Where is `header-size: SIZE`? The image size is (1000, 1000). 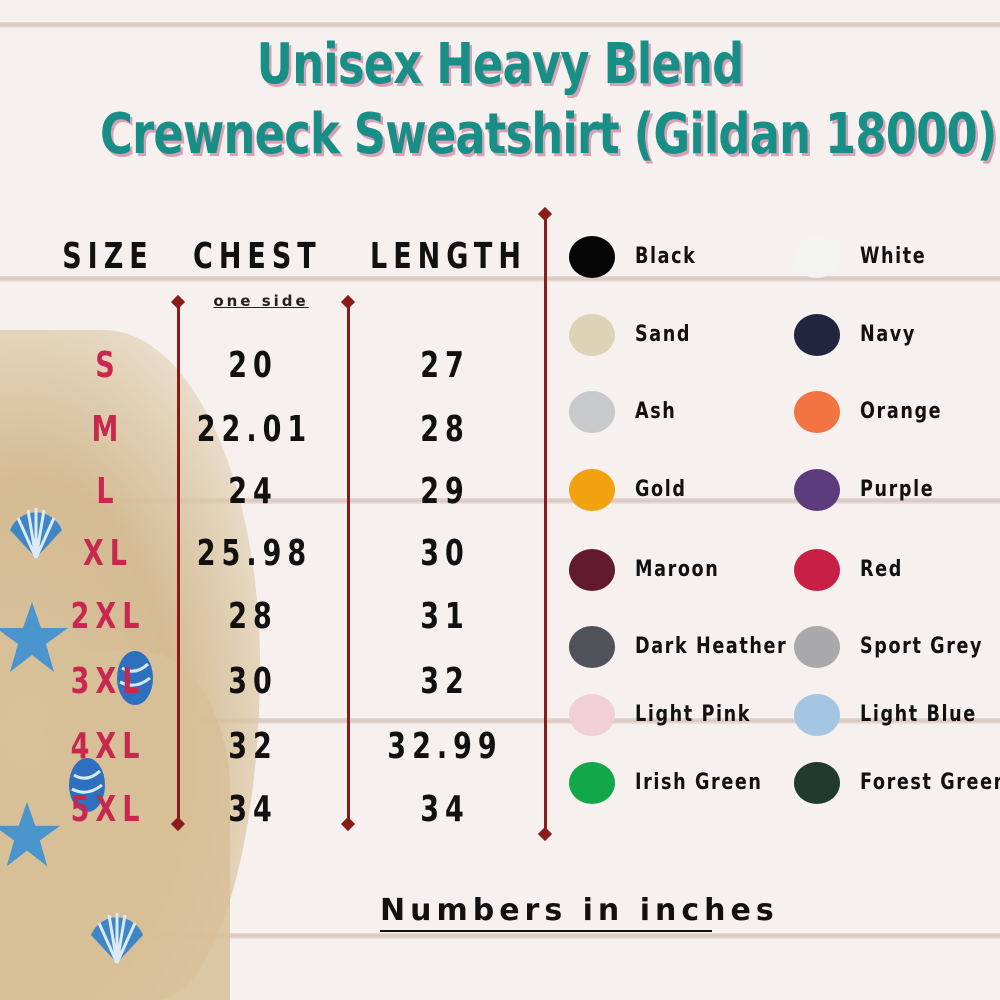 header-size: SIZE is located at coordinates (108, 256).